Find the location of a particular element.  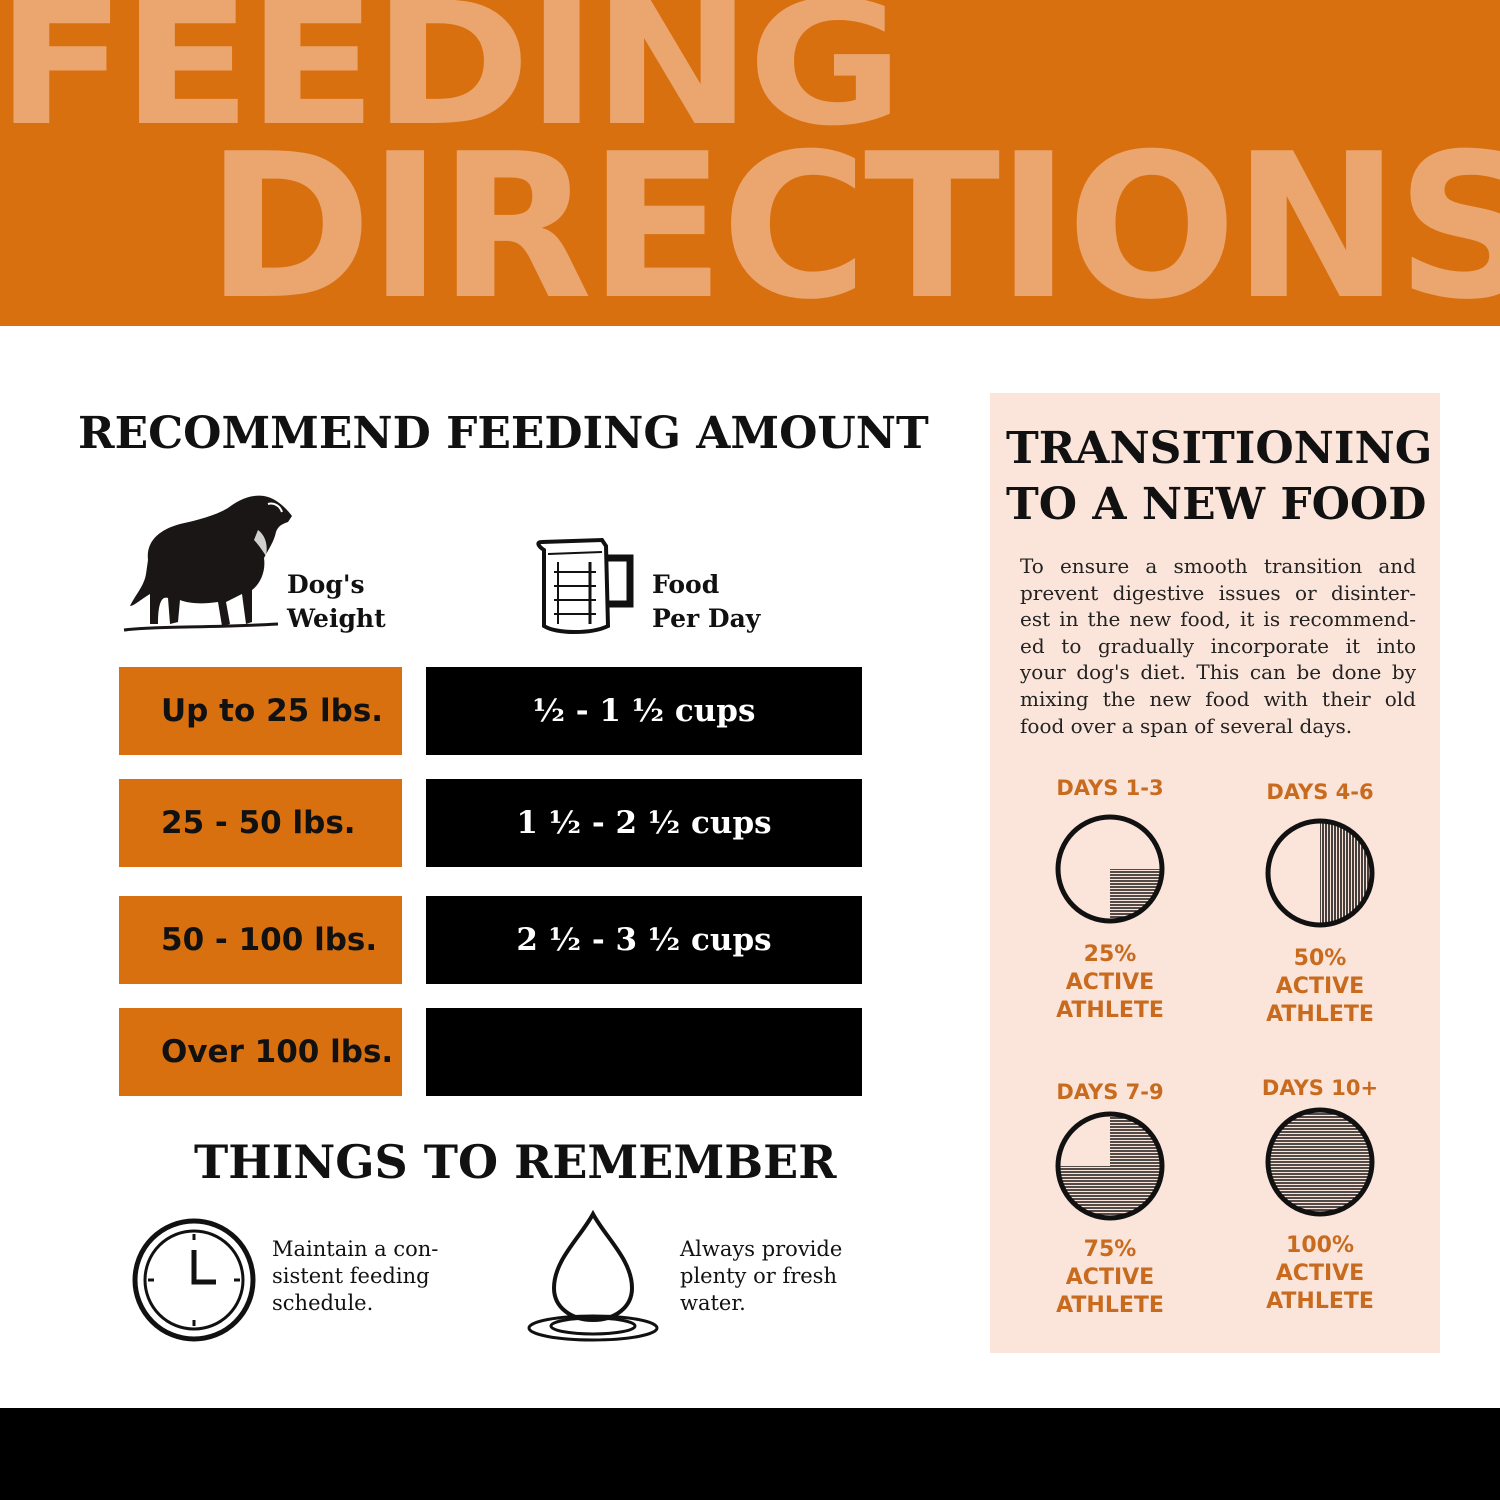

food-header-line-1: Food is located at coordinates (686, 584).